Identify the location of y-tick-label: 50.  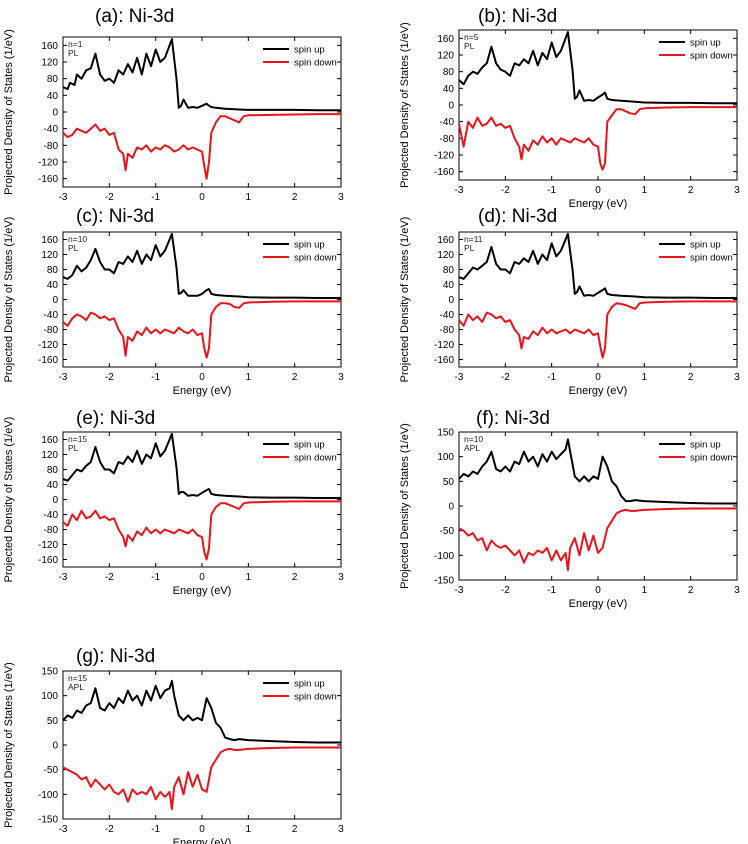
(449, 482).